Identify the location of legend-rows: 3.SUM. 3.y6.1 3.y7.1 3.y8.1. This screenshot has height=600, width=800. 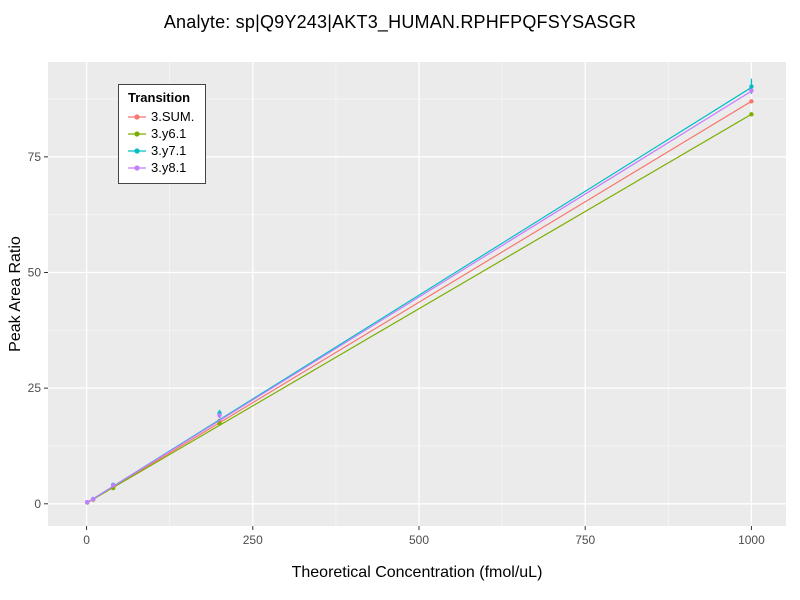
(161, 142).